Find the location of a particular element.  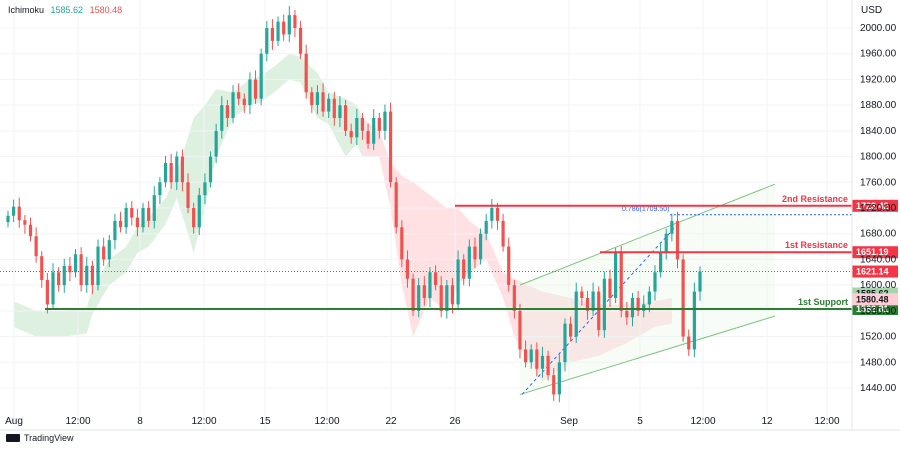

time-tick-label: 26 is located at coordinates (455, 421).